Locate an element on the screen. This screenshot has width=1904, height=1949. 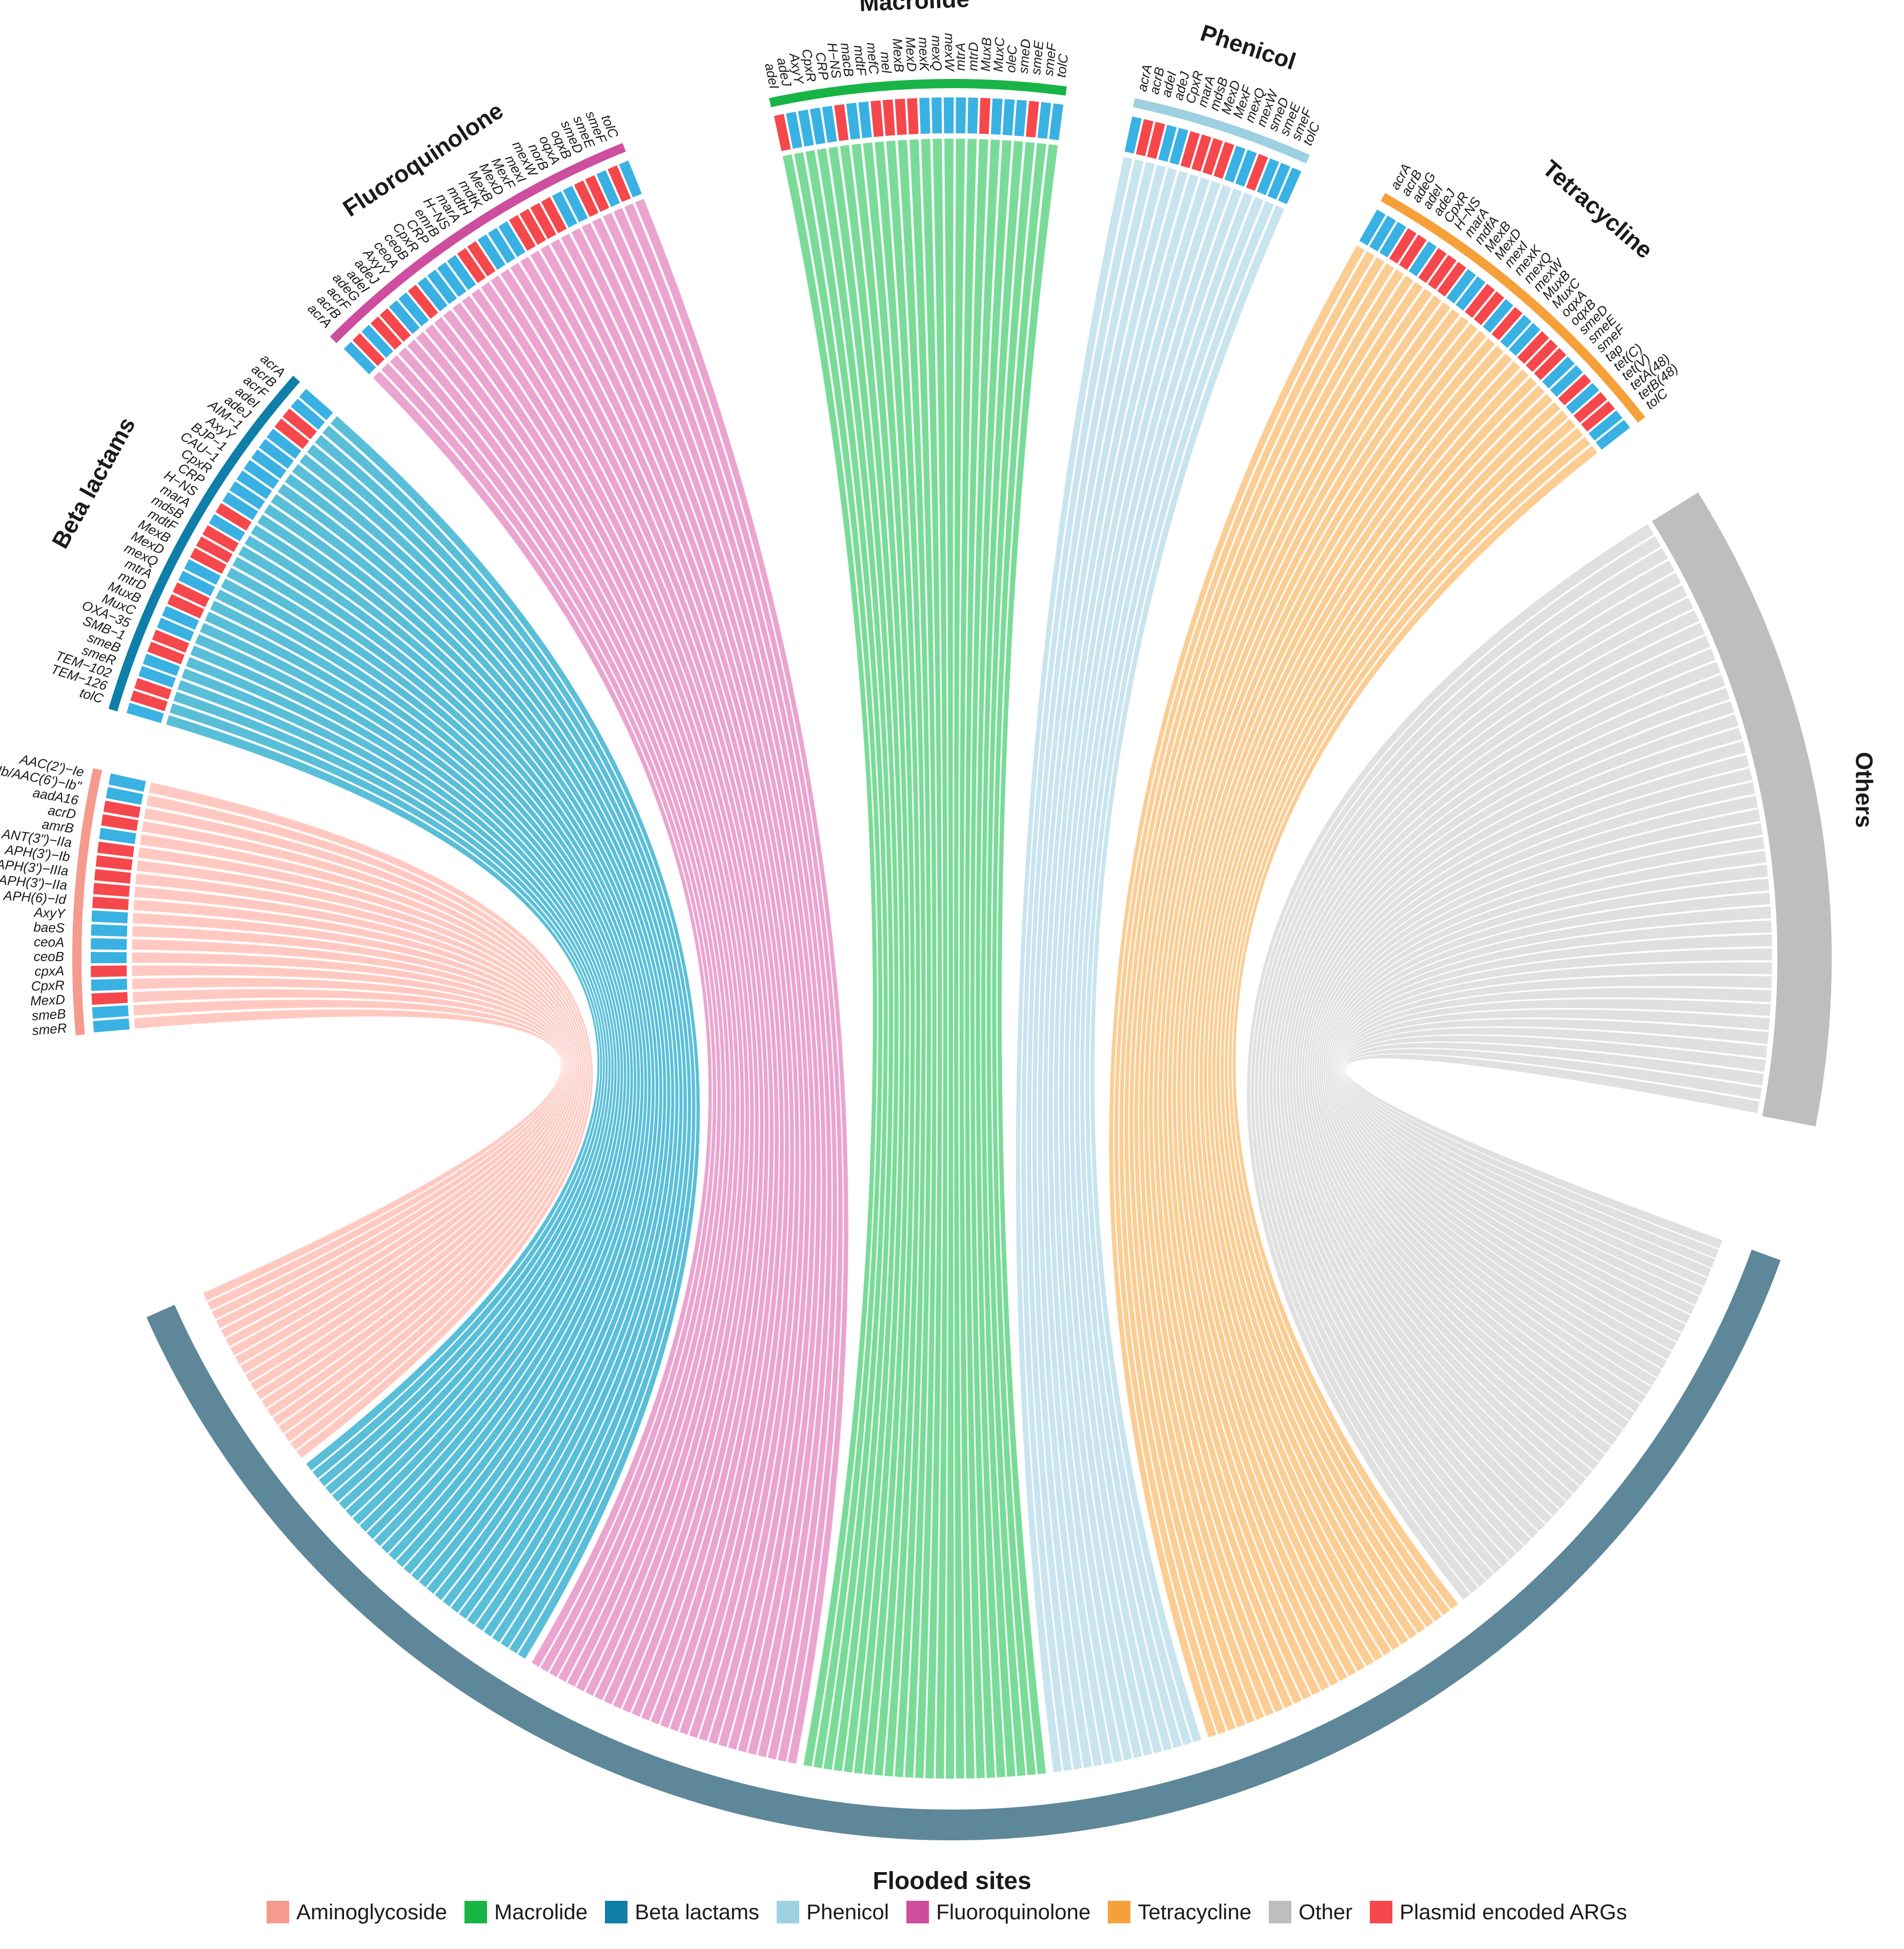
phenicol-ribbon is located at coordinates (1115, 967).